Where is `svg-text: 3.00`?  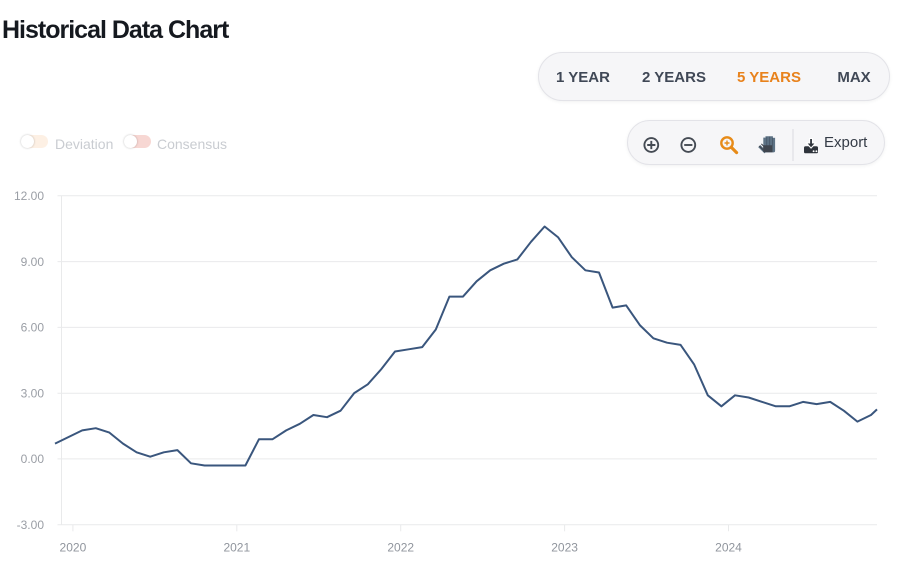
svg-text: 3.00 is located at coordinates (33, 393).